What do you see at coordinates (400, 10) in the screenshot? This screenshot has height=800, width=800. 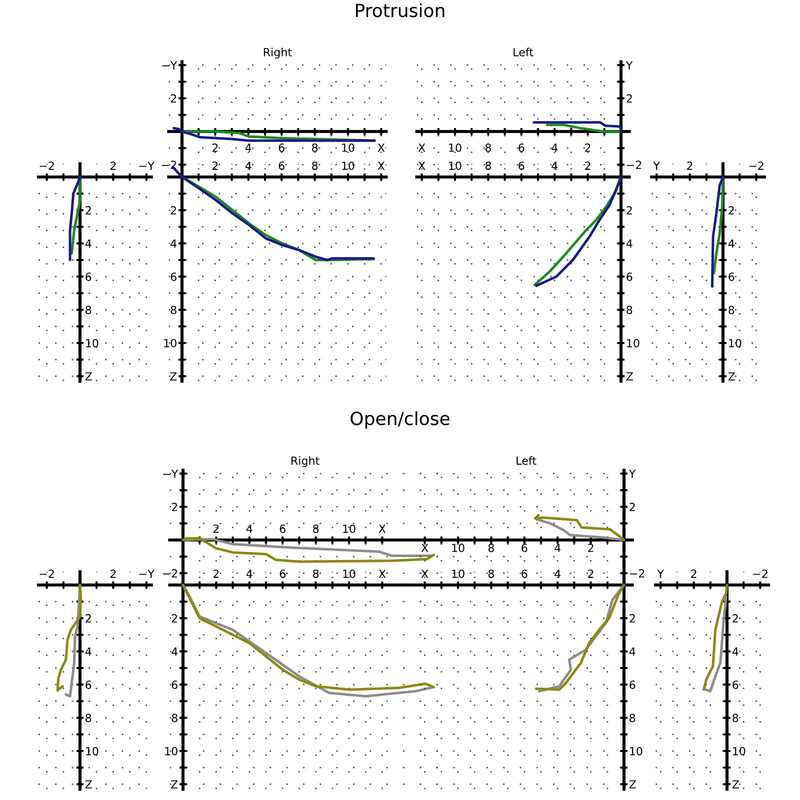 I see `text: Protrusion` at bounding box center [400, 10].